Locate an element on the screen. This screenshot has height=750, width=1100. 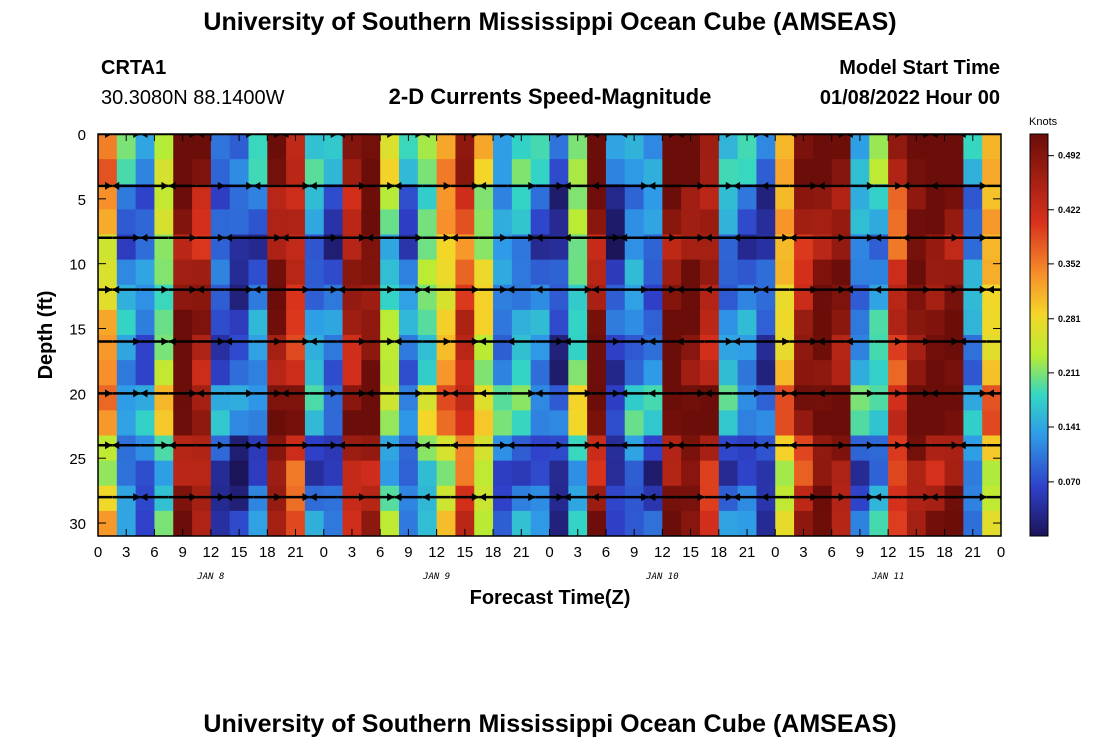
y-tick-label: 20 is located at coordinates (77, 394).